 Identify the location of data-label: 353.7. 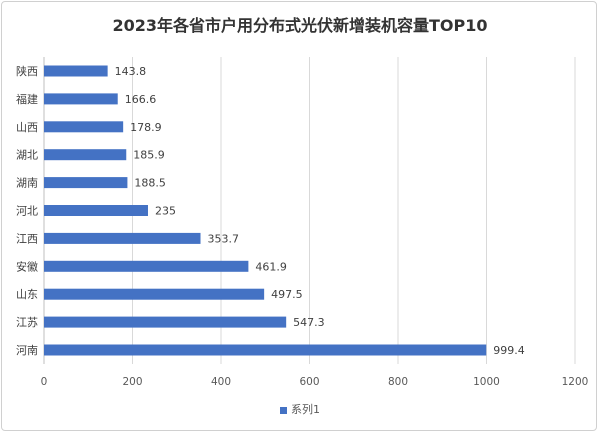
(224, 238).